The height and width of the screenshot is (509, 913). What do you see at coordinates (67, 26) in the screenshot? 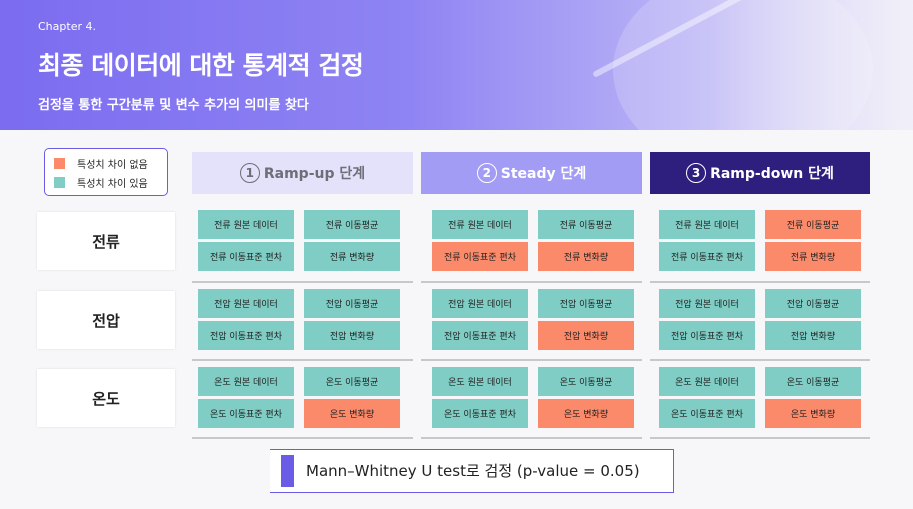
I see `chapter-label: Chapter 4.` at bounding box center [67, 26].